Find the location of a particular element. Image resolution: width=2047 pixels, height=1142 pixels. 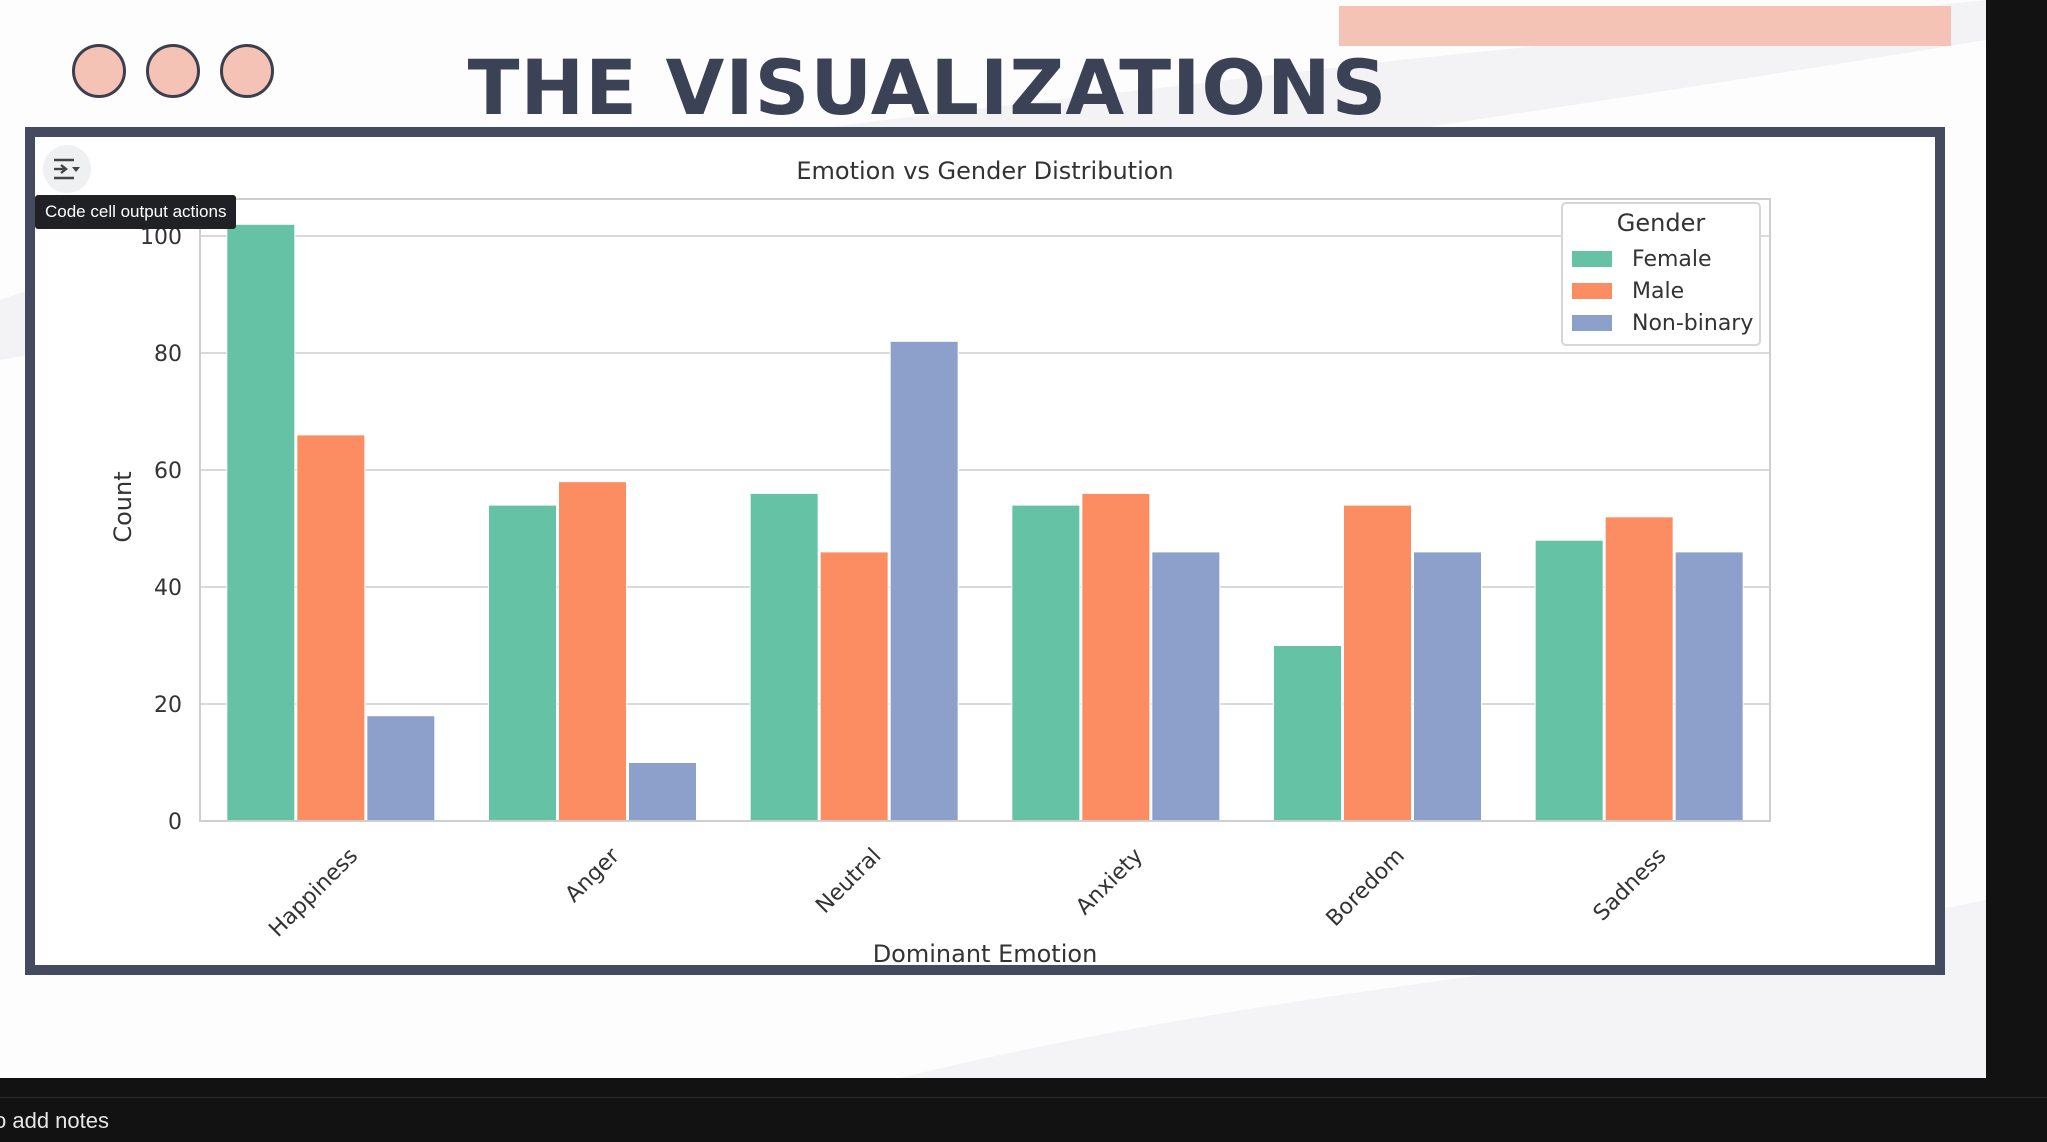

y-tick-label: 20 is located at coordinates (168, 705).